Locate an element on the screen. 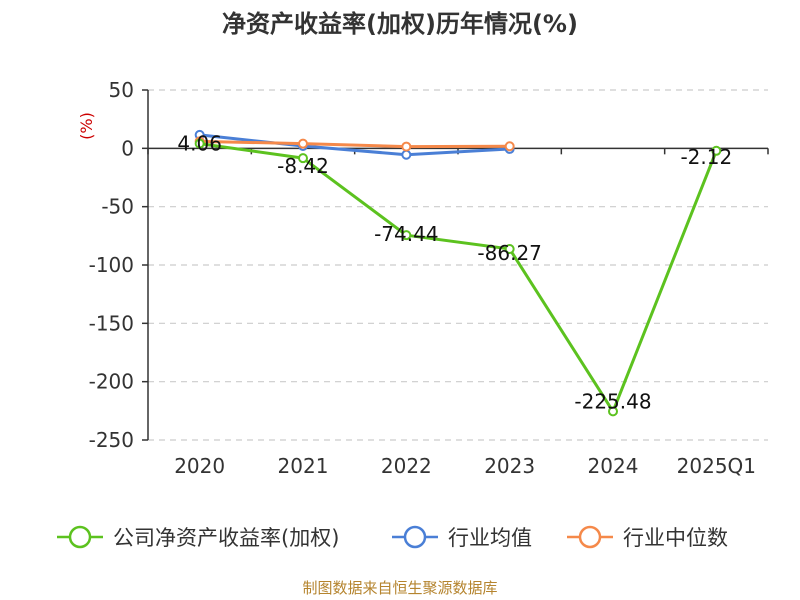 The height and width of the screenshot is (600, 800). y-tick-label: -250 is located at coordinates (111, 440).